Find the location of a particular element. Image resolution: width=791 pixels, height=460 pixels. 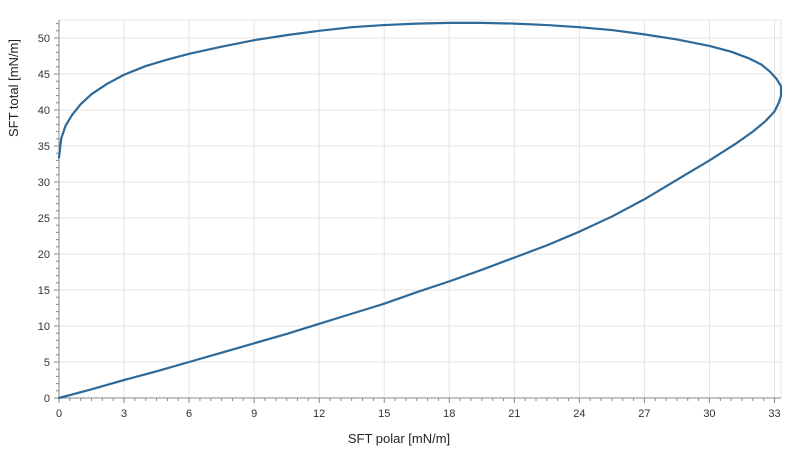

y-tick-label: 5 is located at coordinates (47, 363).